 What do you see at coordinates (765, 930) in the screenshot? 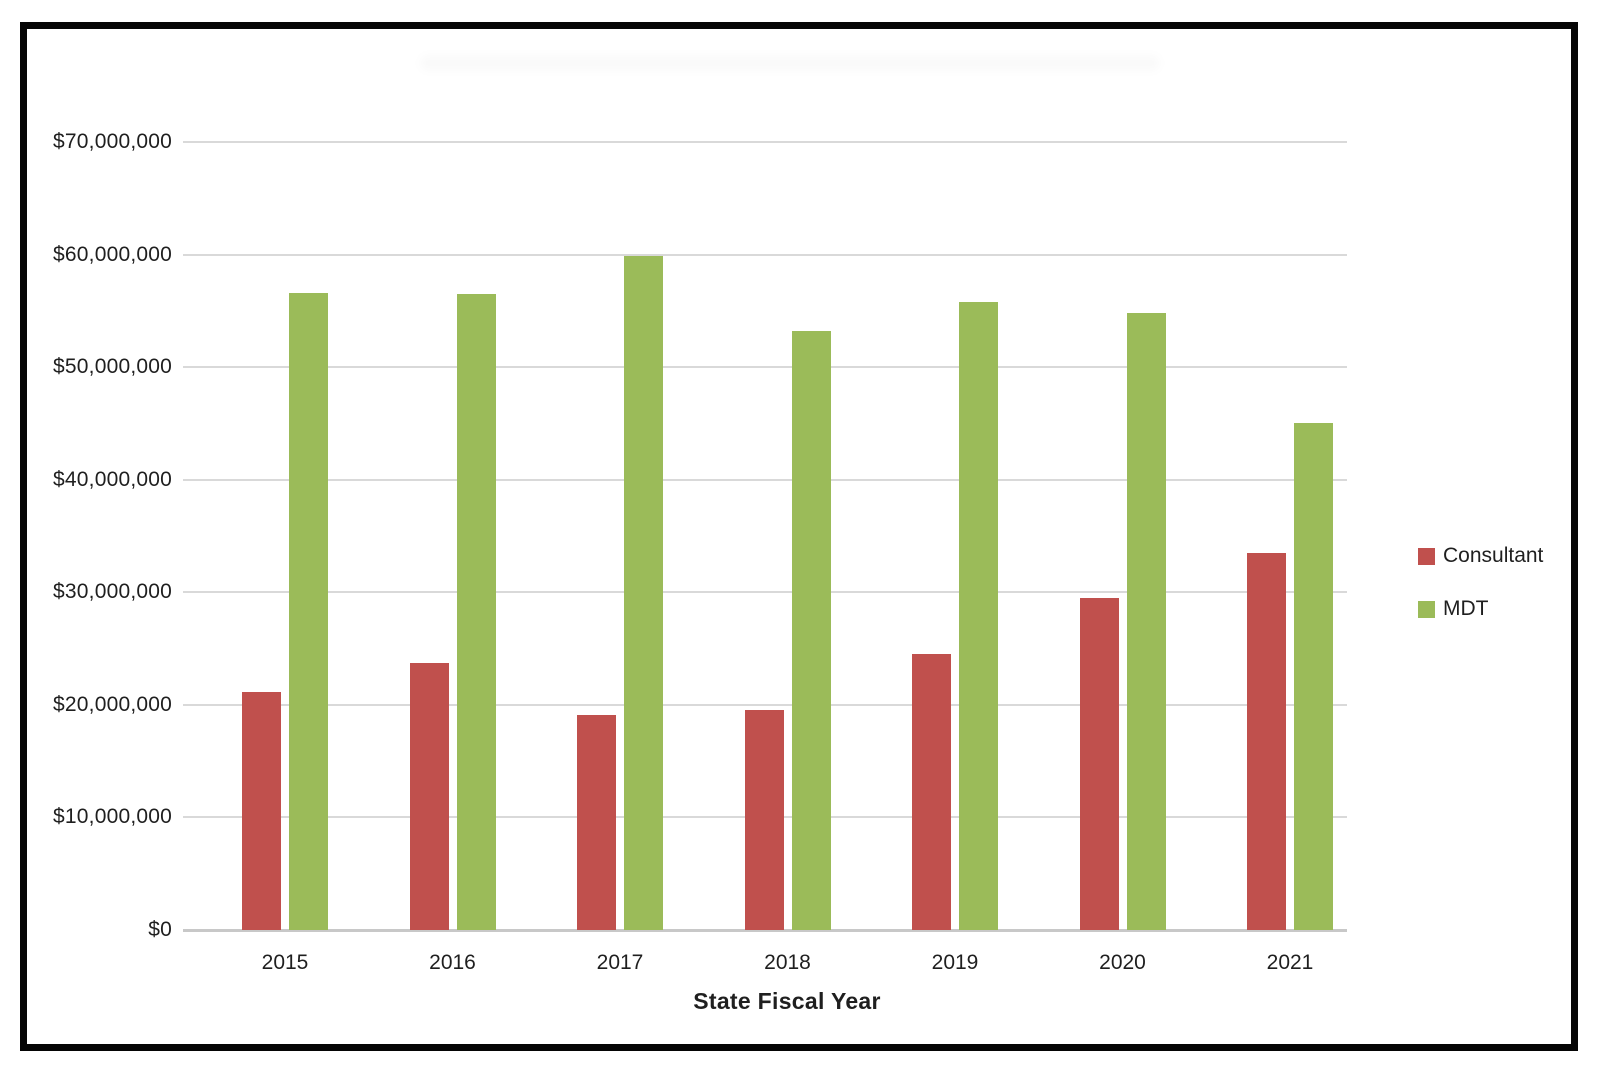
I see `x-axis-line` at bounding box center [765, 930].